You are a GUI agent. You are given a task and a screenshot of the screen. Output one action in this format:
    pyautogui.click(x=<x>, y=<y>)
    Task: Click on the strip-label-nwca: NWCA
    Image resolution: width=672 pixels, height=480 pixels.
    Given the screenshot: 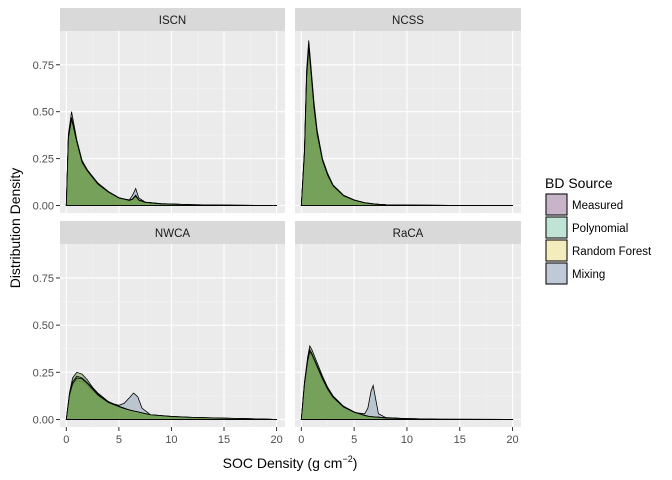 What is the action you would take?
    pyautogui.click(x=172, y=234)
    